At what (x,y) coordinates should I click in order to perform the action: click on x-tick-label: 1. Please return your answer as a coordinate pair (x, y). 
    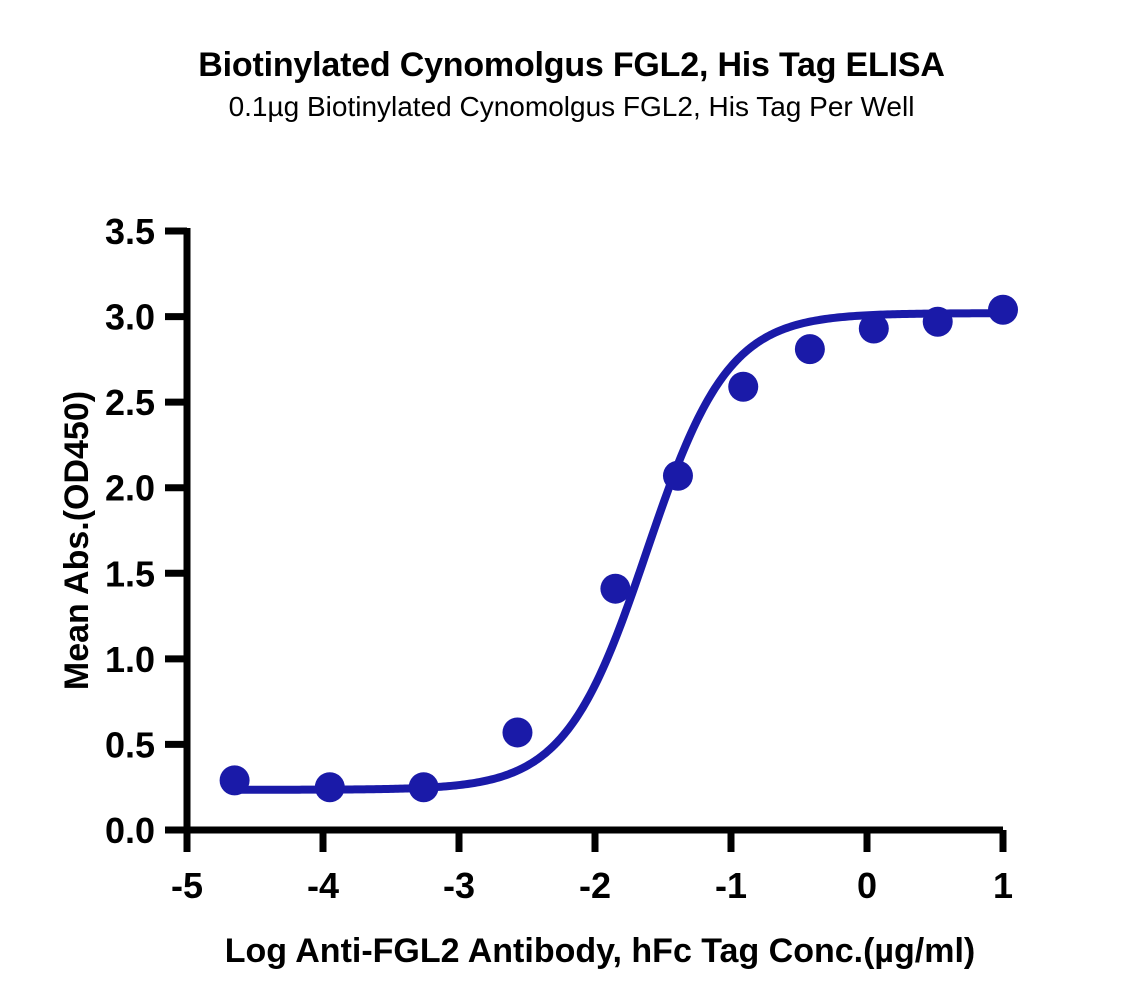
    Looking at the image, I should click on (1003, 885).